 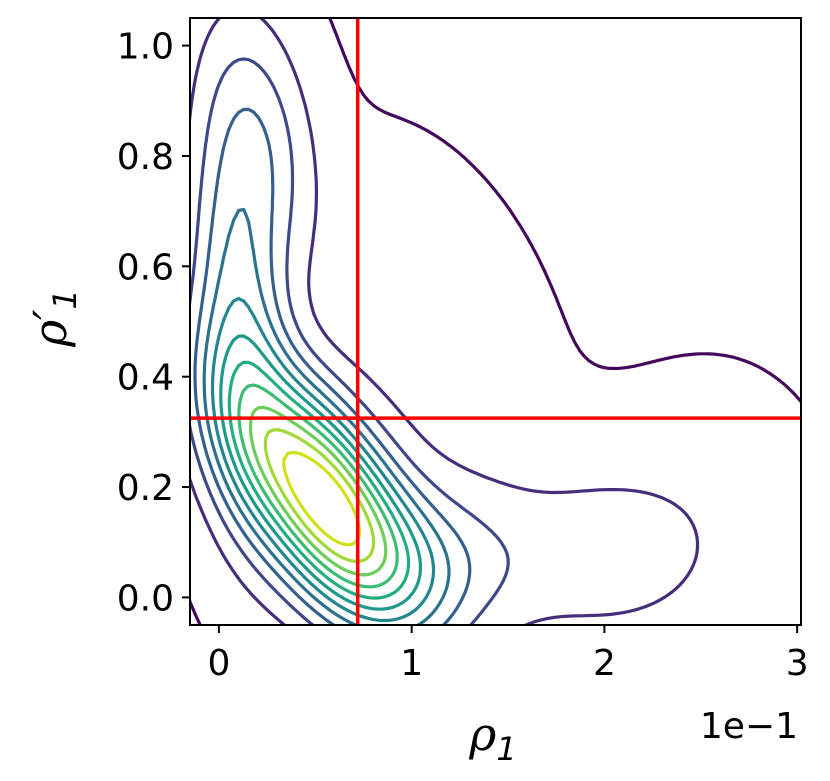 What do you see at coordinates (145, 267) in the screenshot?
I see `y-tick-label: 0.6` at bounding box center [145, 267].